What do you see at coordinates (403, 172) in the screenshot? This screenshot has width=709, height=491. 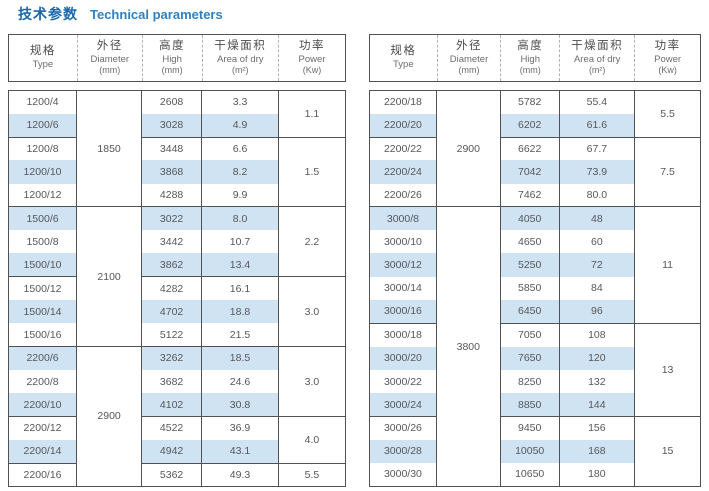 I see `type-cell: 2200/24` at bounding box center [403, 172].